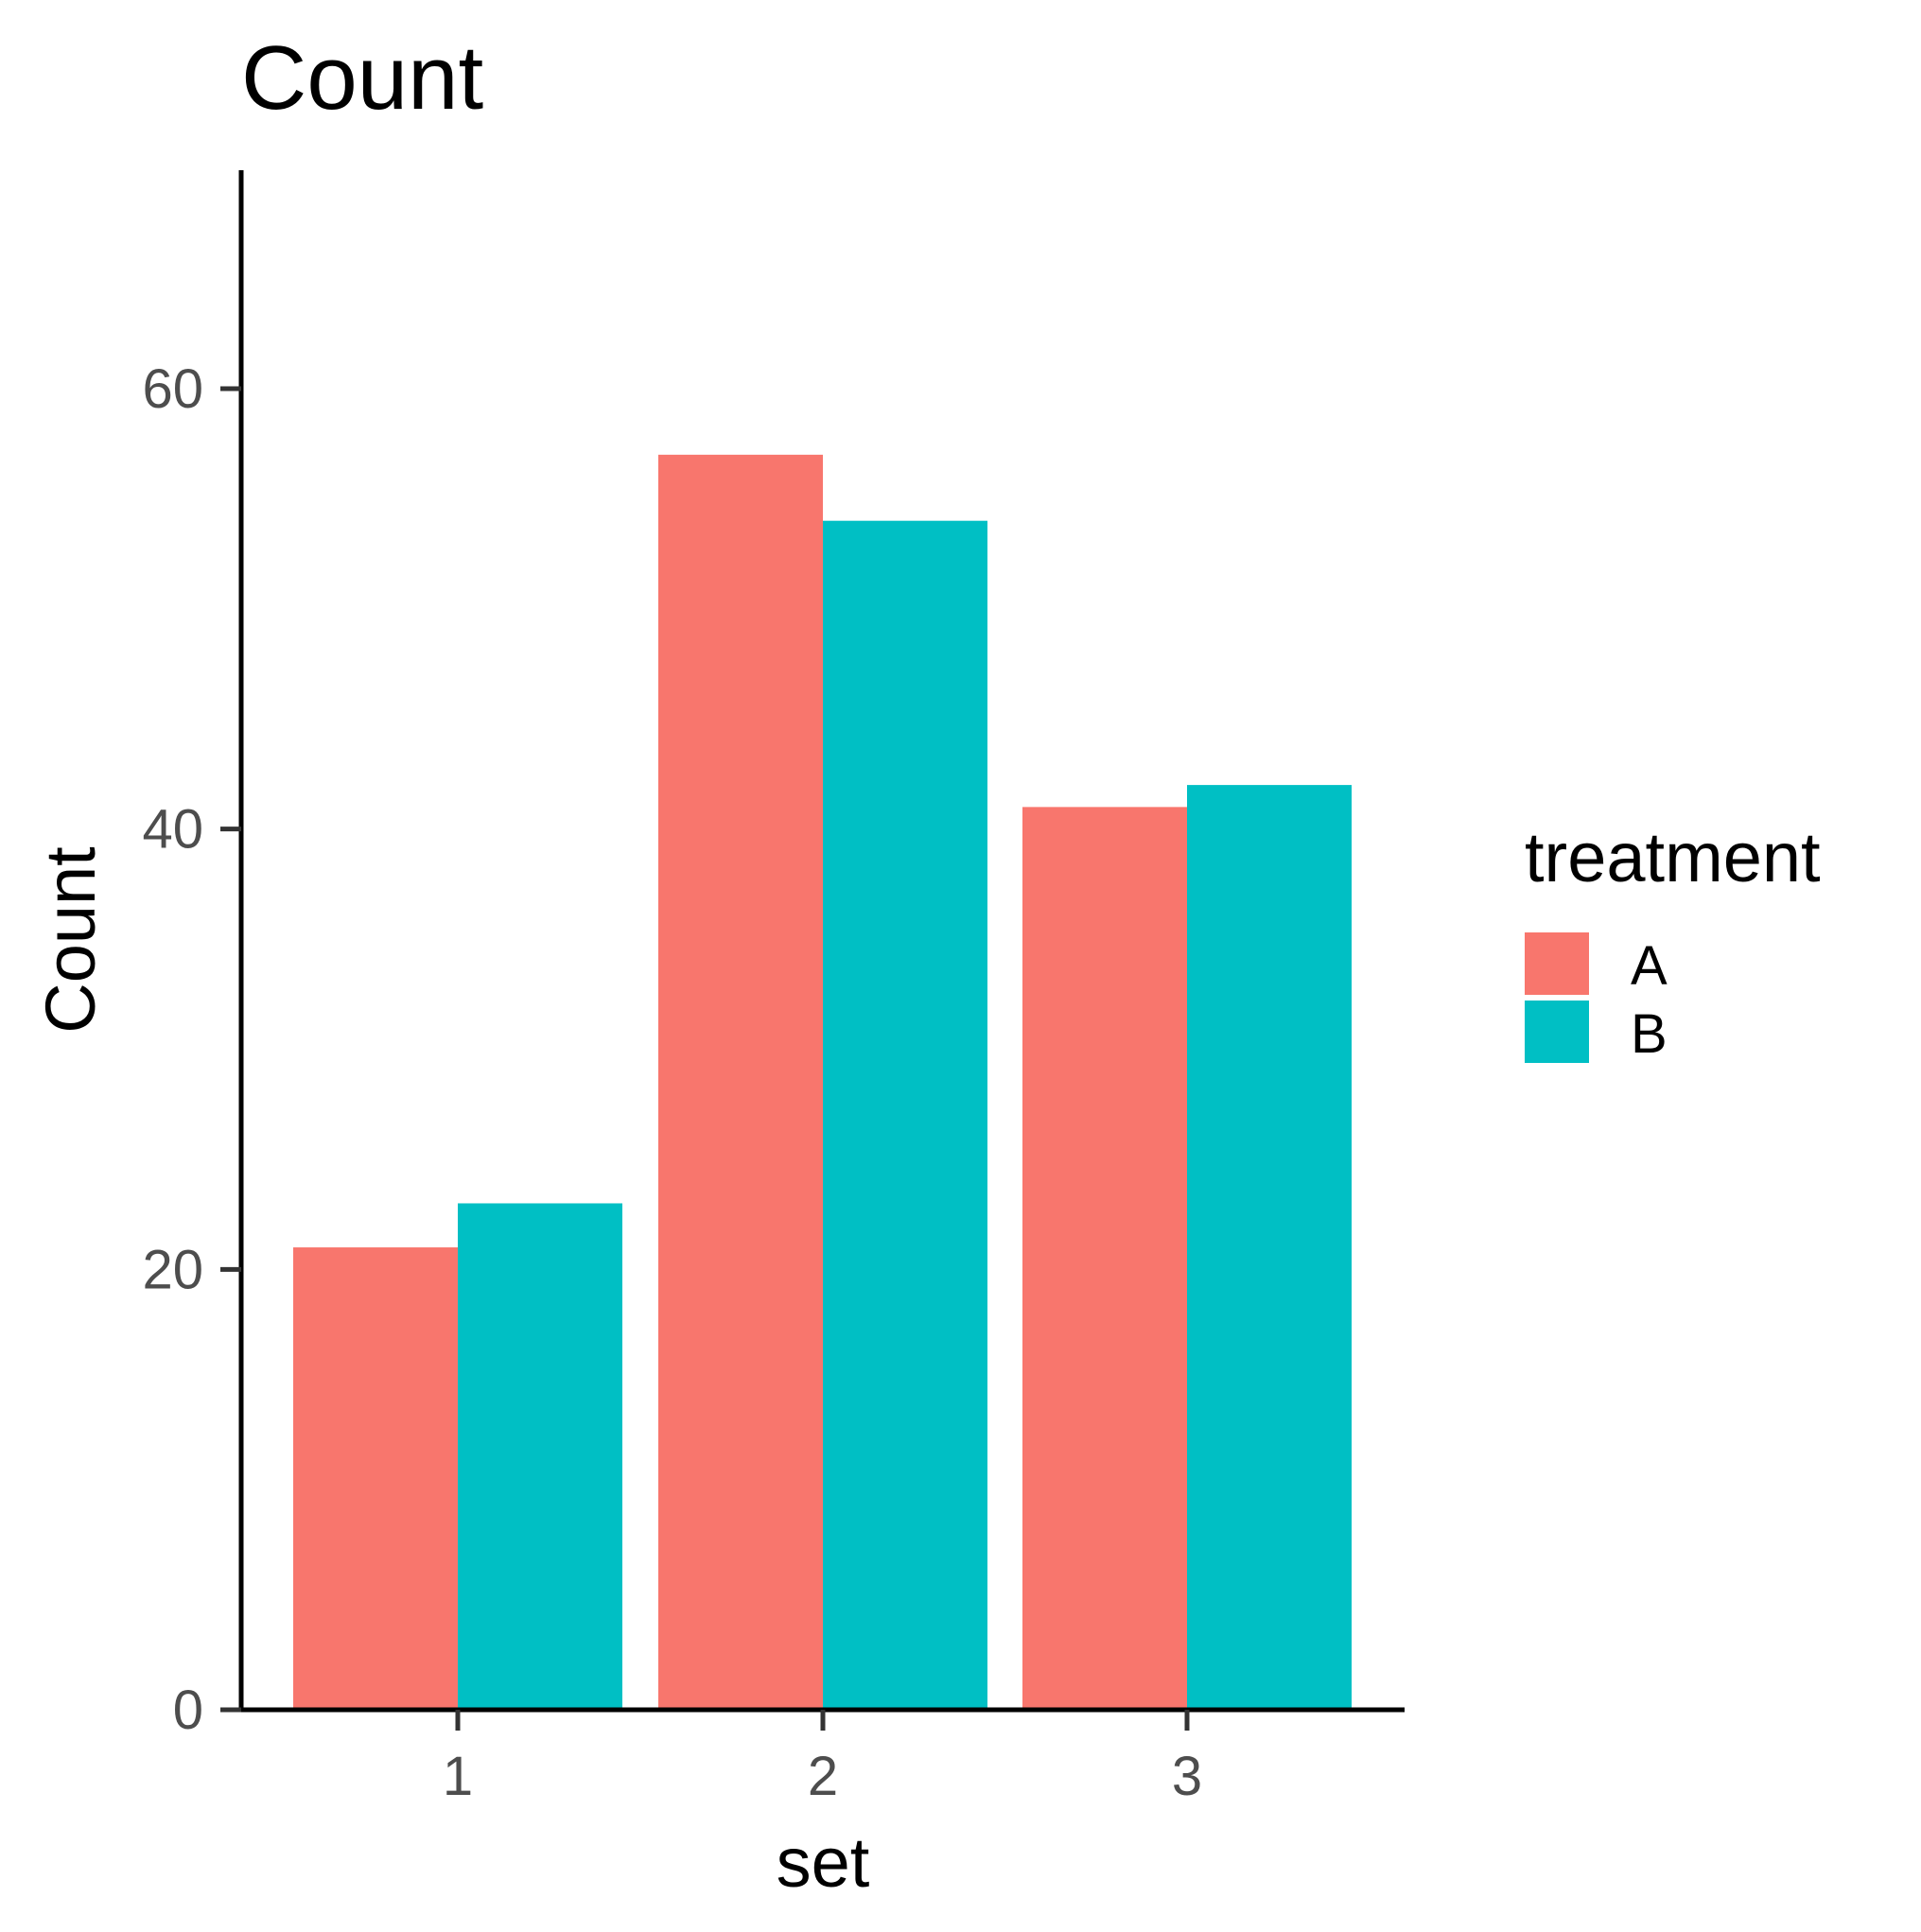  Describe the element at coordinates (905, 1115) in the screenshot. I see `bar-set-2-b` at that location.